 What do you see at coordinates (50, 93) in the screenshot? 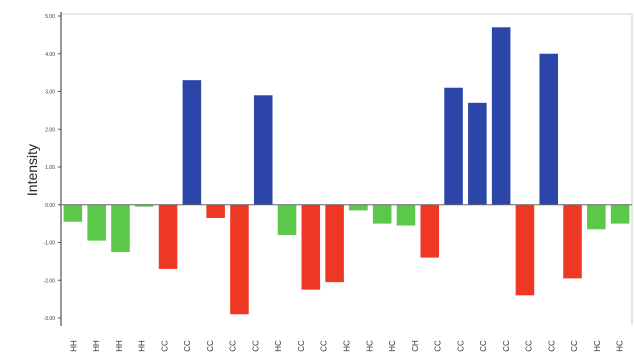
I see `y-tick-label: 3.00` at bounding box center [50, 93].